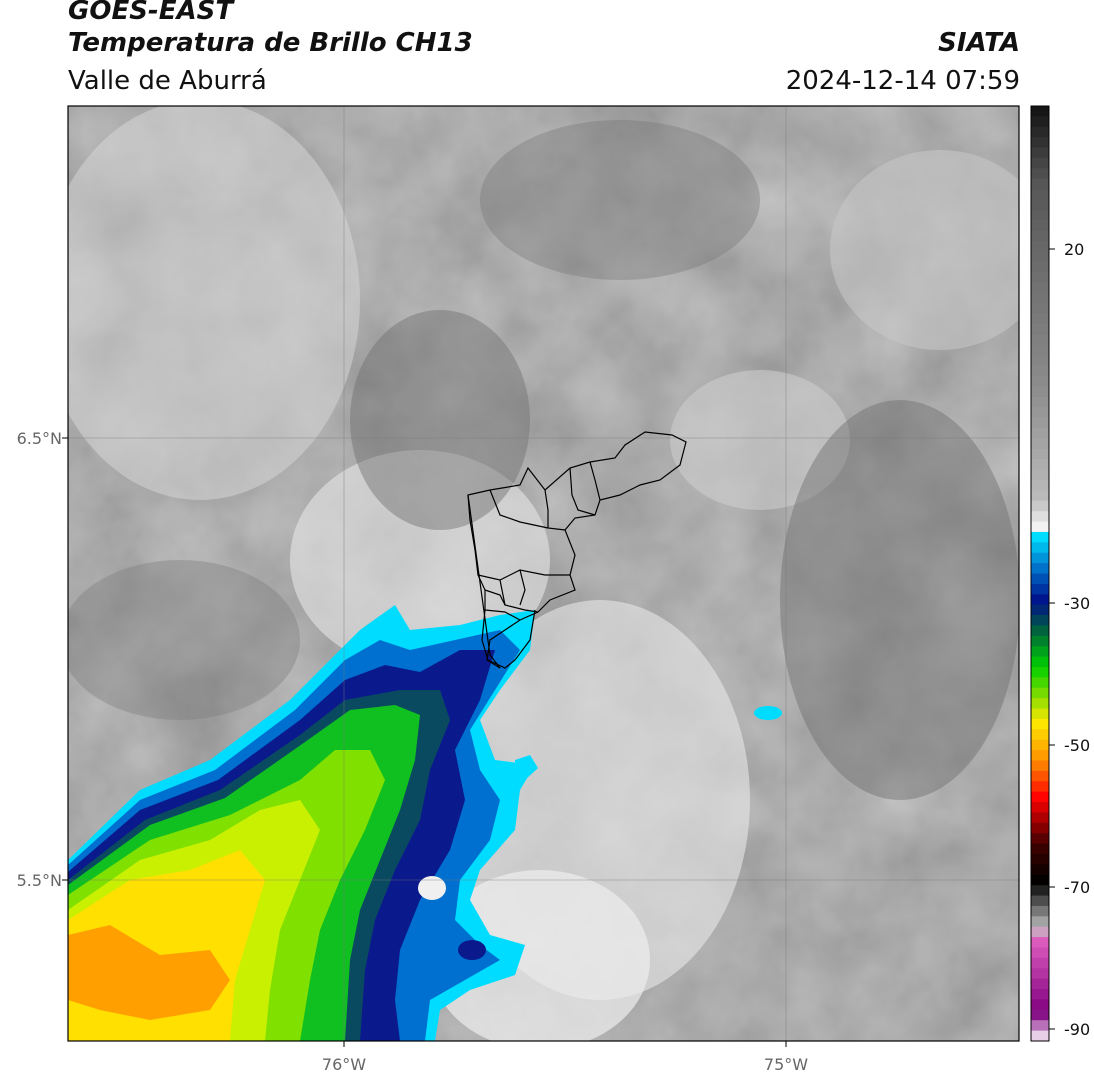 Image resolution: width=1094 pixels, height=1078 pixels. Describe the element at coordinates (1069, 639) in the screenshot. I see `colorbar-ticks: 20 -30 -50 -70 -90` at that location.